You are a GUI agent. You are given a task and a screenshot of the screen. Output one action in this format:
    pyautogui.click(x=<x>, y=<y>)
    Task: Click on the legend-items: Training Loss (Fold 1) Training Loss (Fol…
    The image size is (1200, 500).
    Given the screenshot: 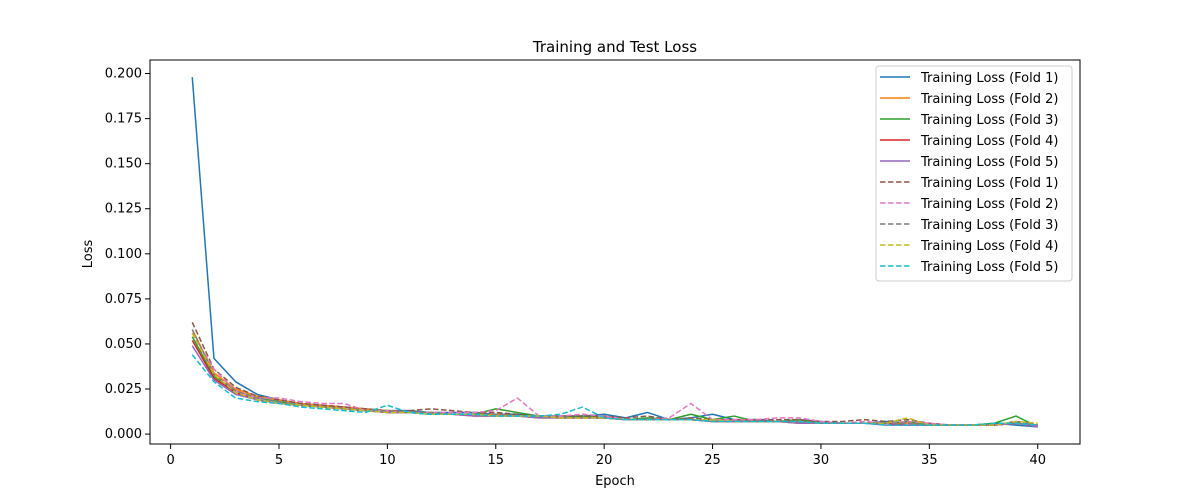 What is the action you would take?
    pyautogui.click(x=969, y=173)
    